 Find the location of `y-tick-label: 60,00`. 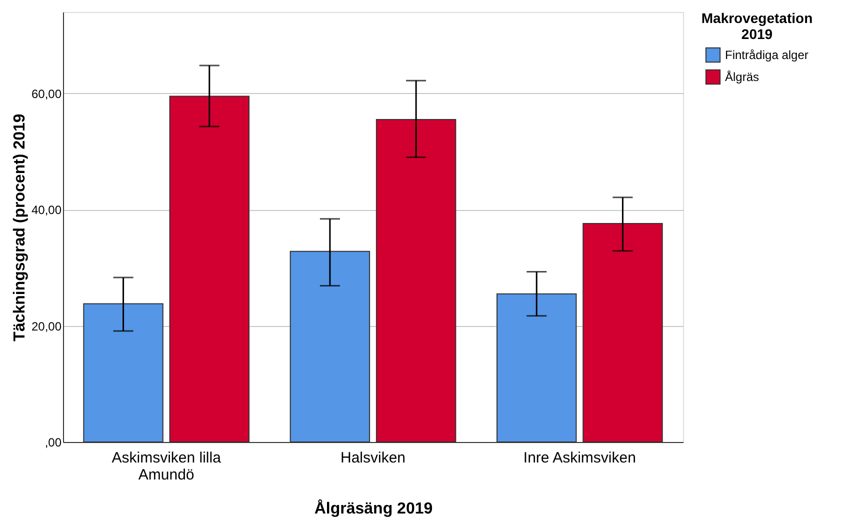

y-tick-label: 60,00 is located at coordinates (46, 93).